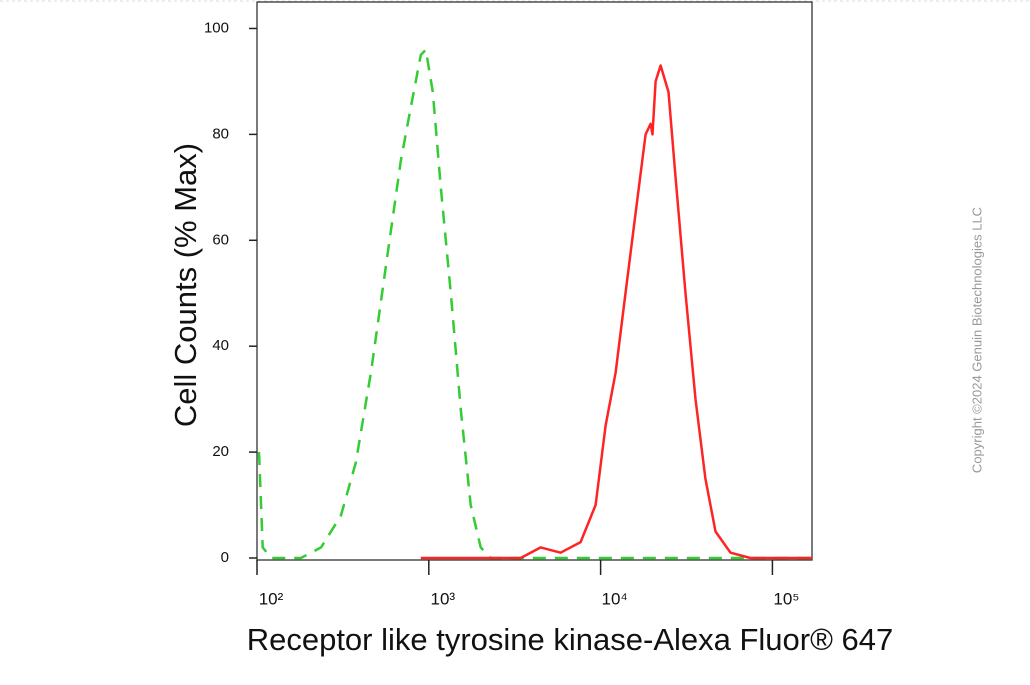 The height and width of the screenshot is (685, 1030). Describe the element at coordinates (220, 451) in the screenshot. I see `y-tick-label: 20` at that location.